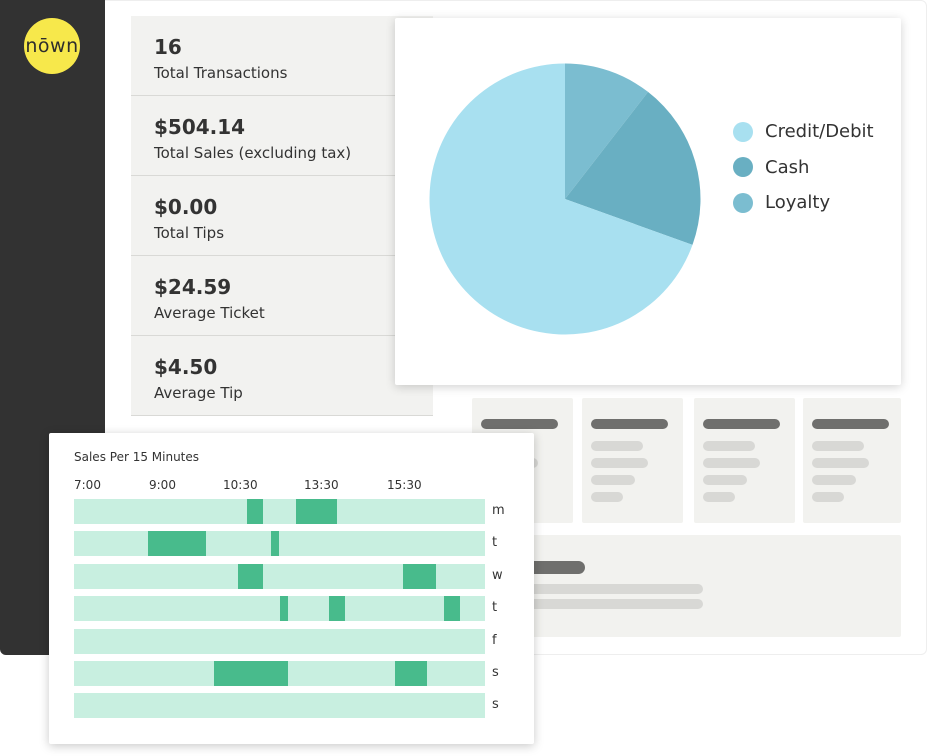 The width and height of the screenshot is (928, 756). I want to click on heatmap-day-label: f, so click(494, 640).